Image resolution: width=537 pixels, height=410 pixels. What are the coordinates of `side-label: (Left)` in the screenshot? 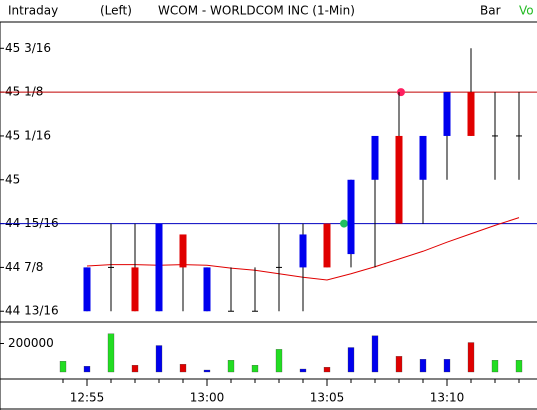 It's located at (116, 11).